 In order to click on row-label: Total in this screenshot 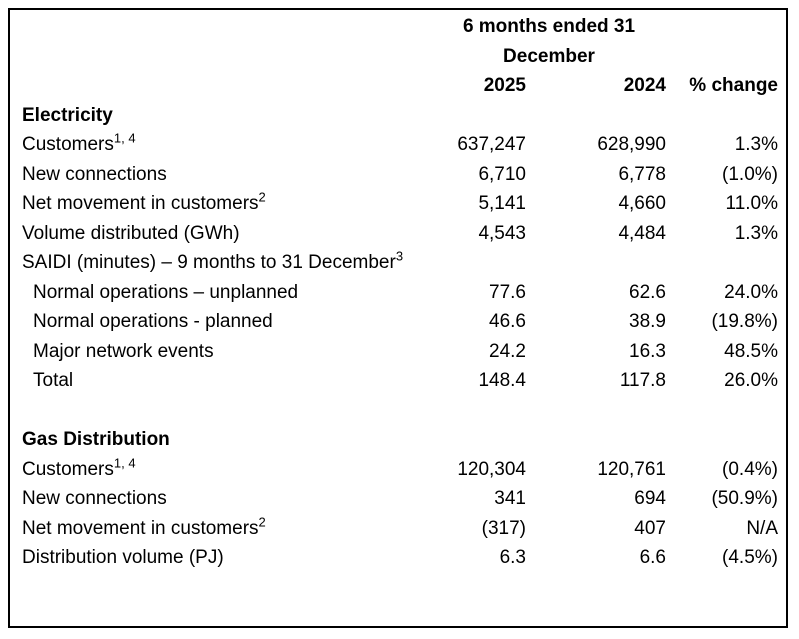, I will do `click(214, 380)`.